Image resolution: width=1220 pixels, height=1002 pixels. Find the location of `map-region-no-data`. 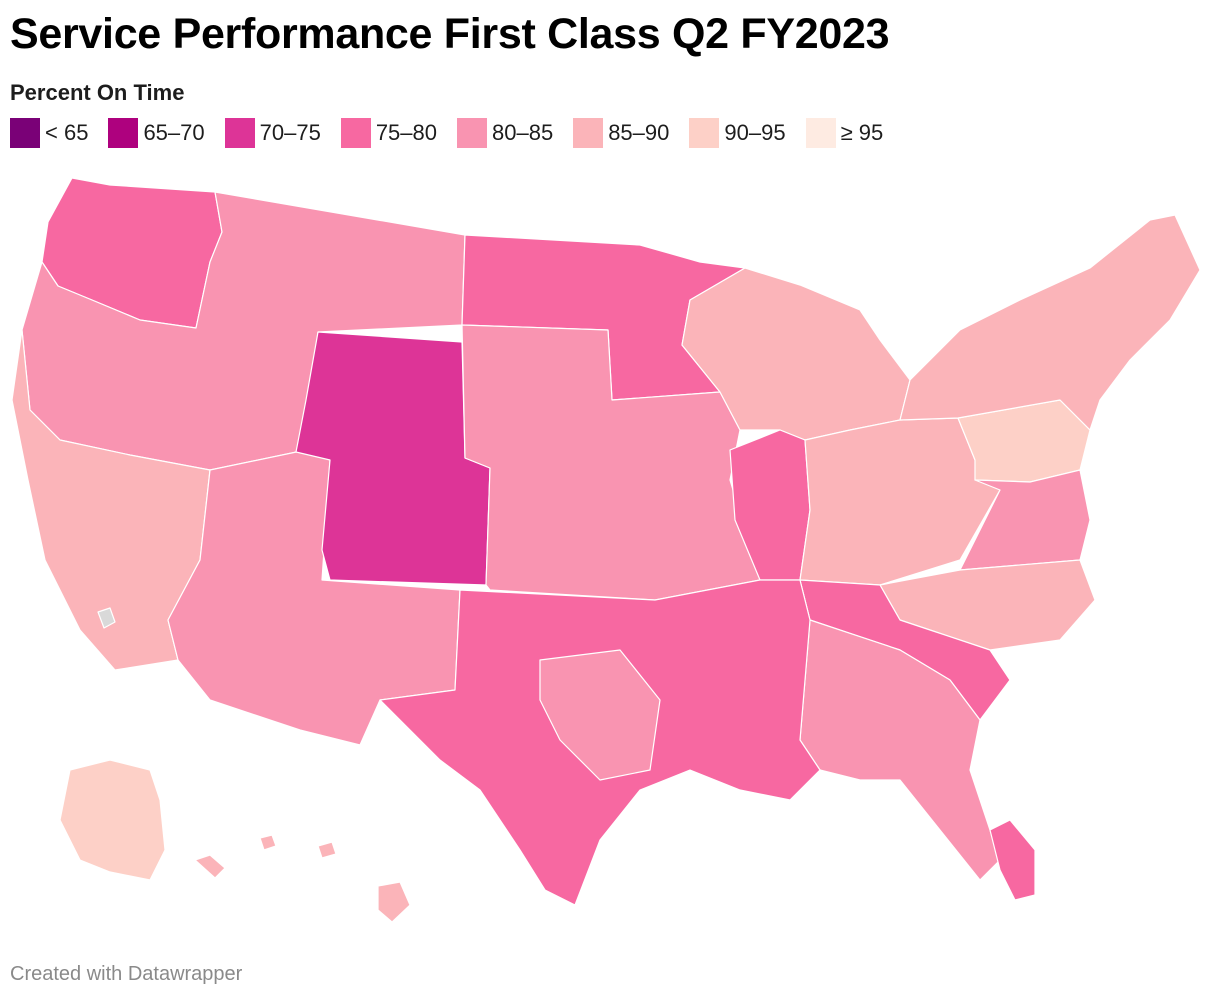

map-region-no-data is located at coordinates (106, 618).